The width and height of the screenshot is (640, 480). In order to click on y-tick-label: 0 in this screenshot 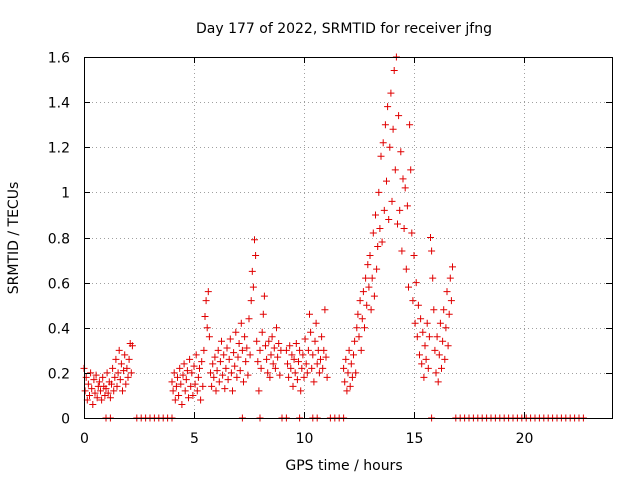, I will do `click(65, 420)`.